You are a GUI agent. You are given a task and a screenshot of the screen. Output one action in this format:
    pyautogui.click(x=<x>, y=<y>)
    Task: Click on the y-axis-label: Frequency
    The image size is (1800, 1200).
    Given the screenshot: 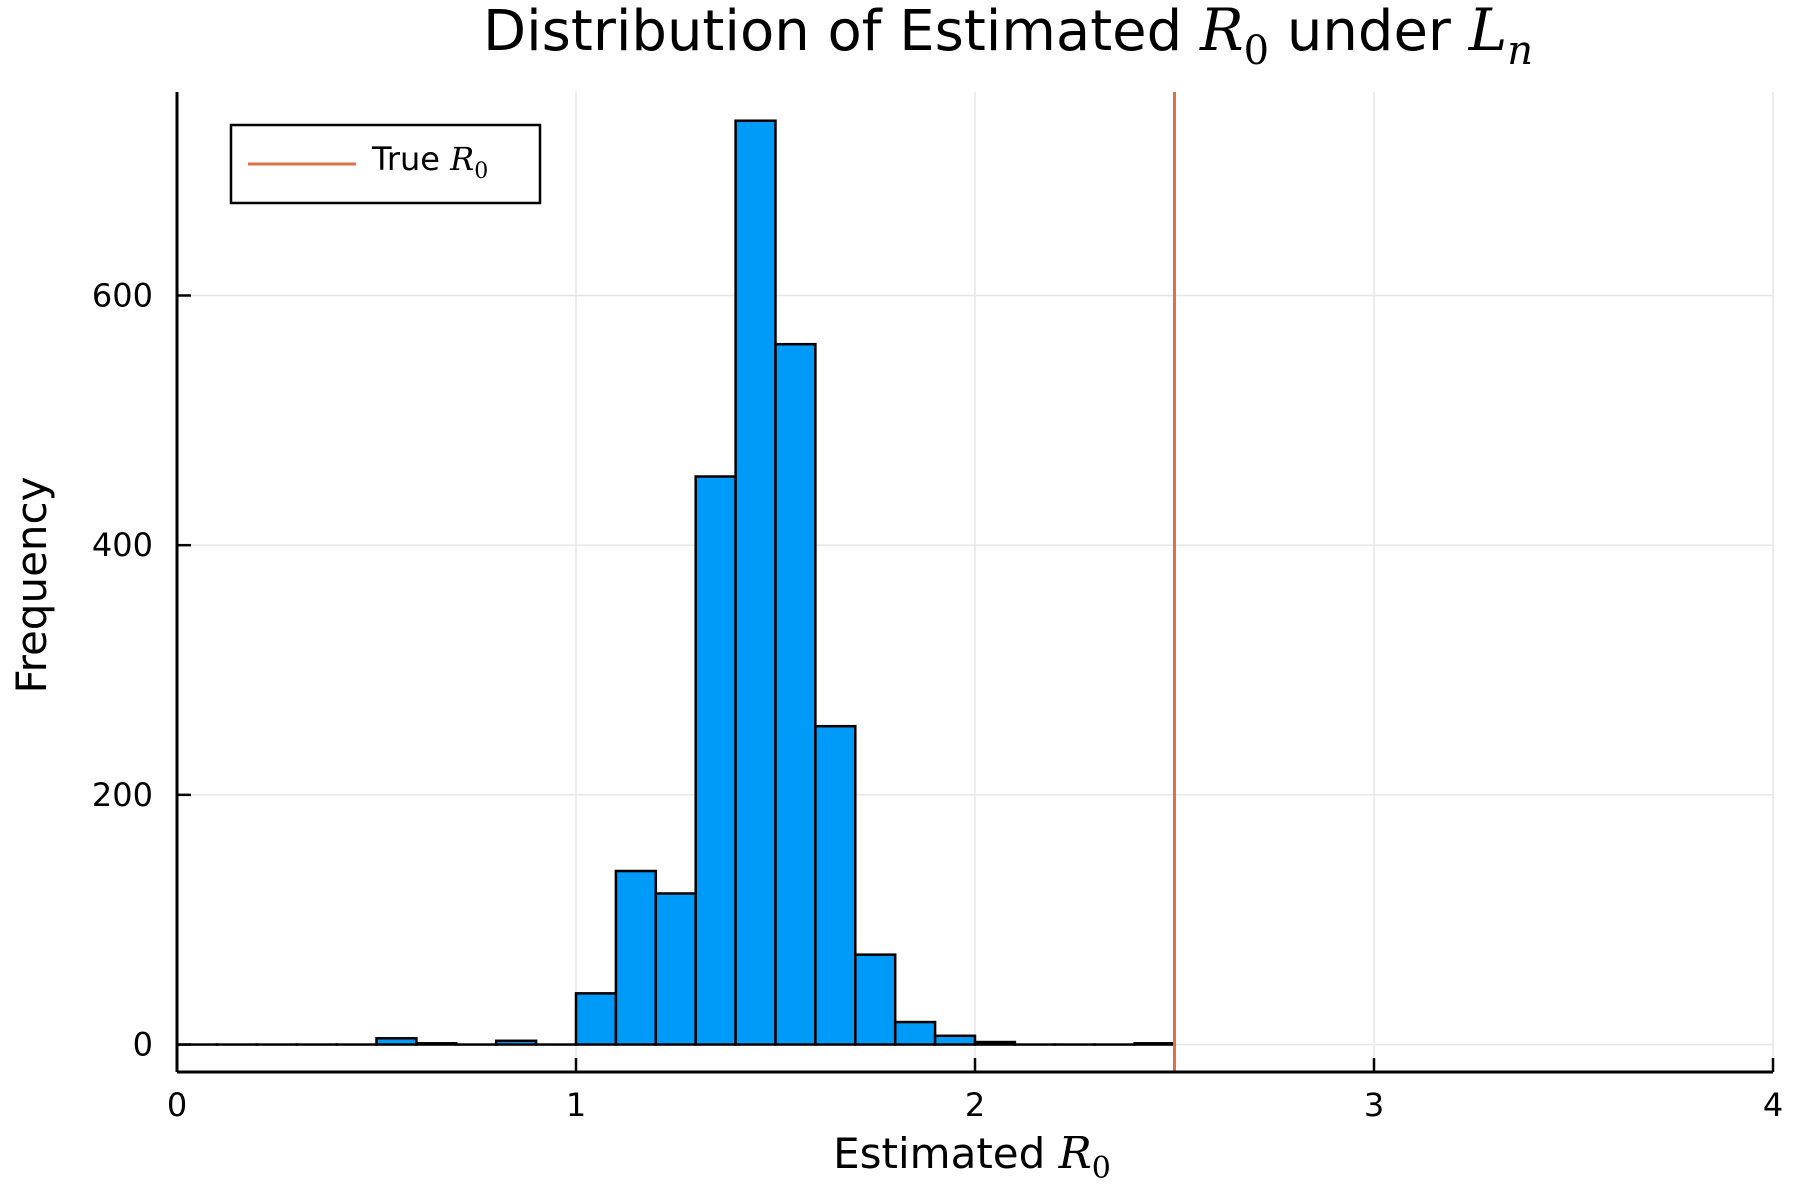 What is the action you would take?
    pyautogui.click(x=31, y=585)
    